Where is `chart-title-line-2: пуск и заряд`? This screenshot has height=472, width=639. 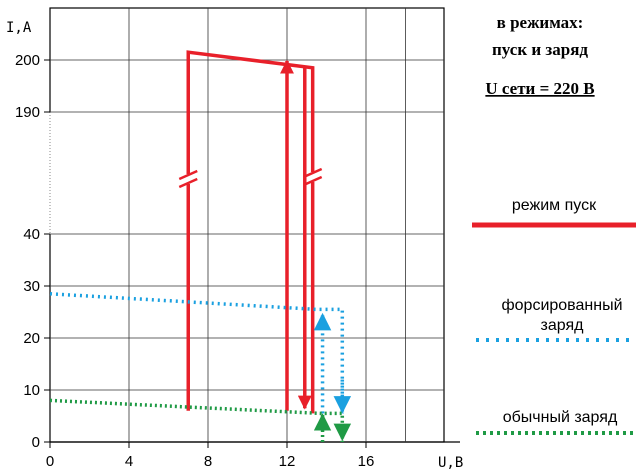 chart-title-line-2: пуск и заряд is located at coordinates (540, 49).